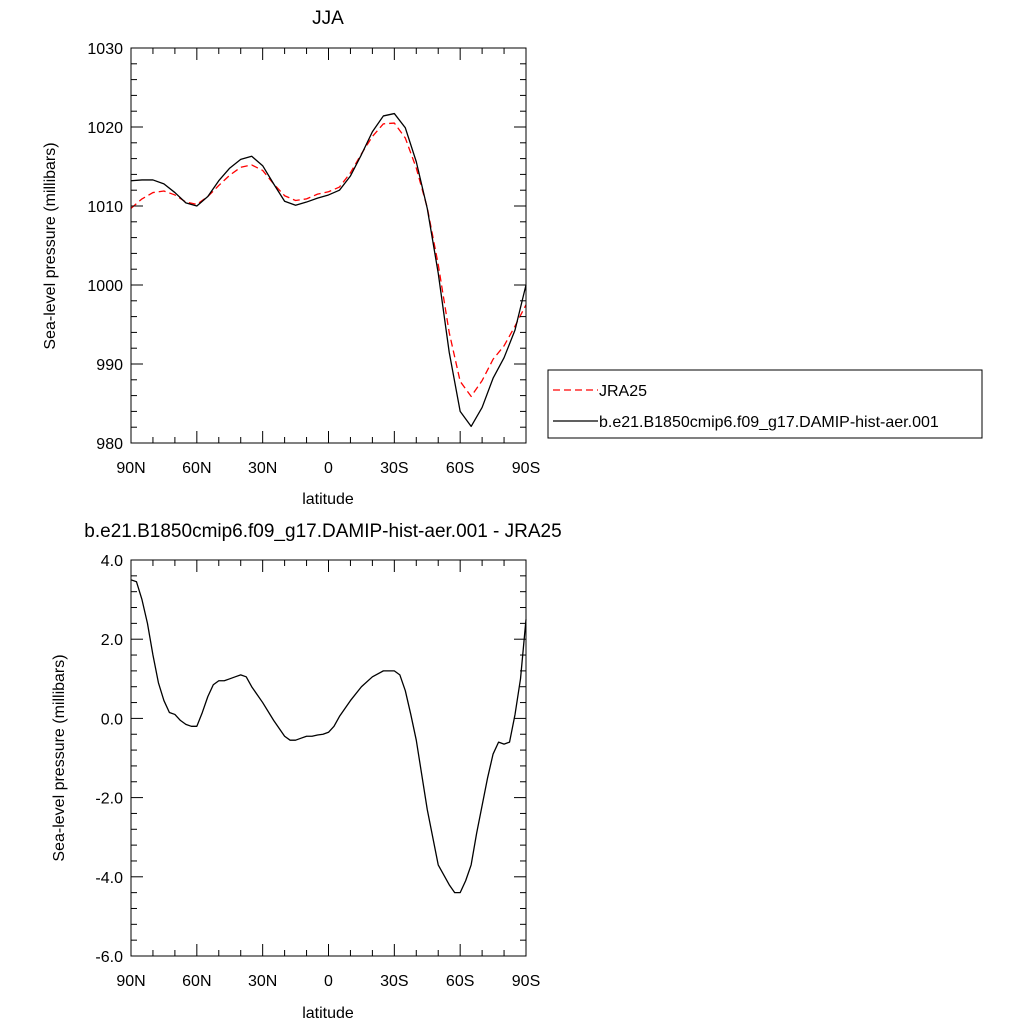  What do you see at coordinates (526, 468) in the screenshot?
I see `top-x-tick-label: 90S` at bounding box center [526, 468].